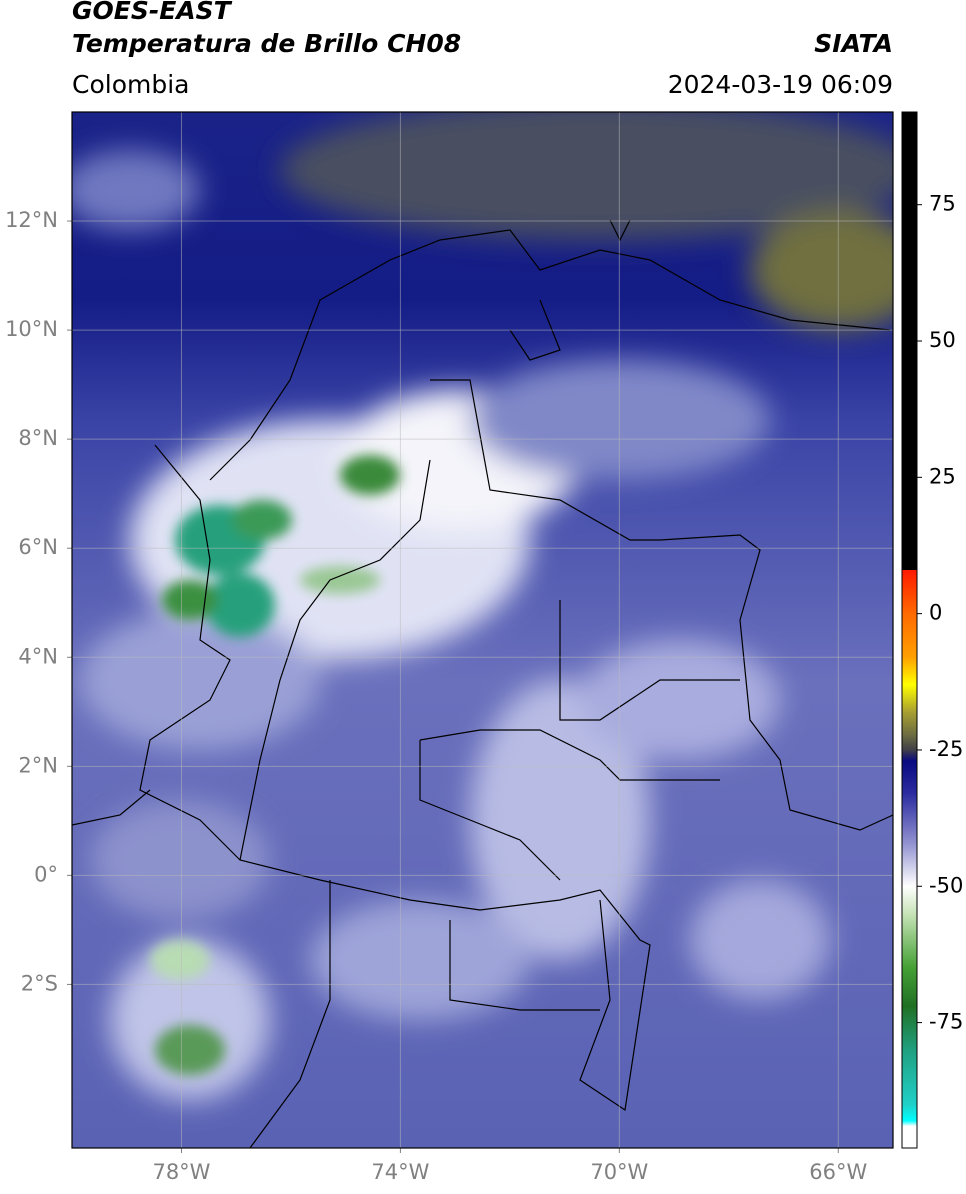 The image size is (966, 1194). Describe the element at coordinates (181, 1172) in the screenshot. I see `x-tick-label: 78°W` at that location.